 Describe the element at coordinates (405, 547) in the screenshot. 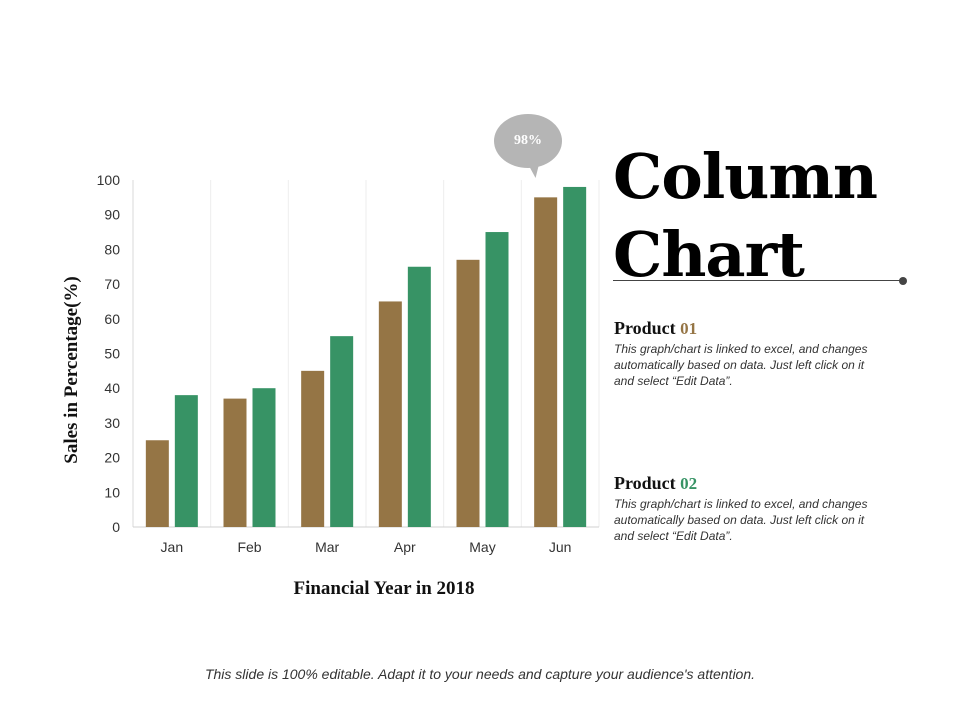

I see `x-tick-label: Apr` at that location.